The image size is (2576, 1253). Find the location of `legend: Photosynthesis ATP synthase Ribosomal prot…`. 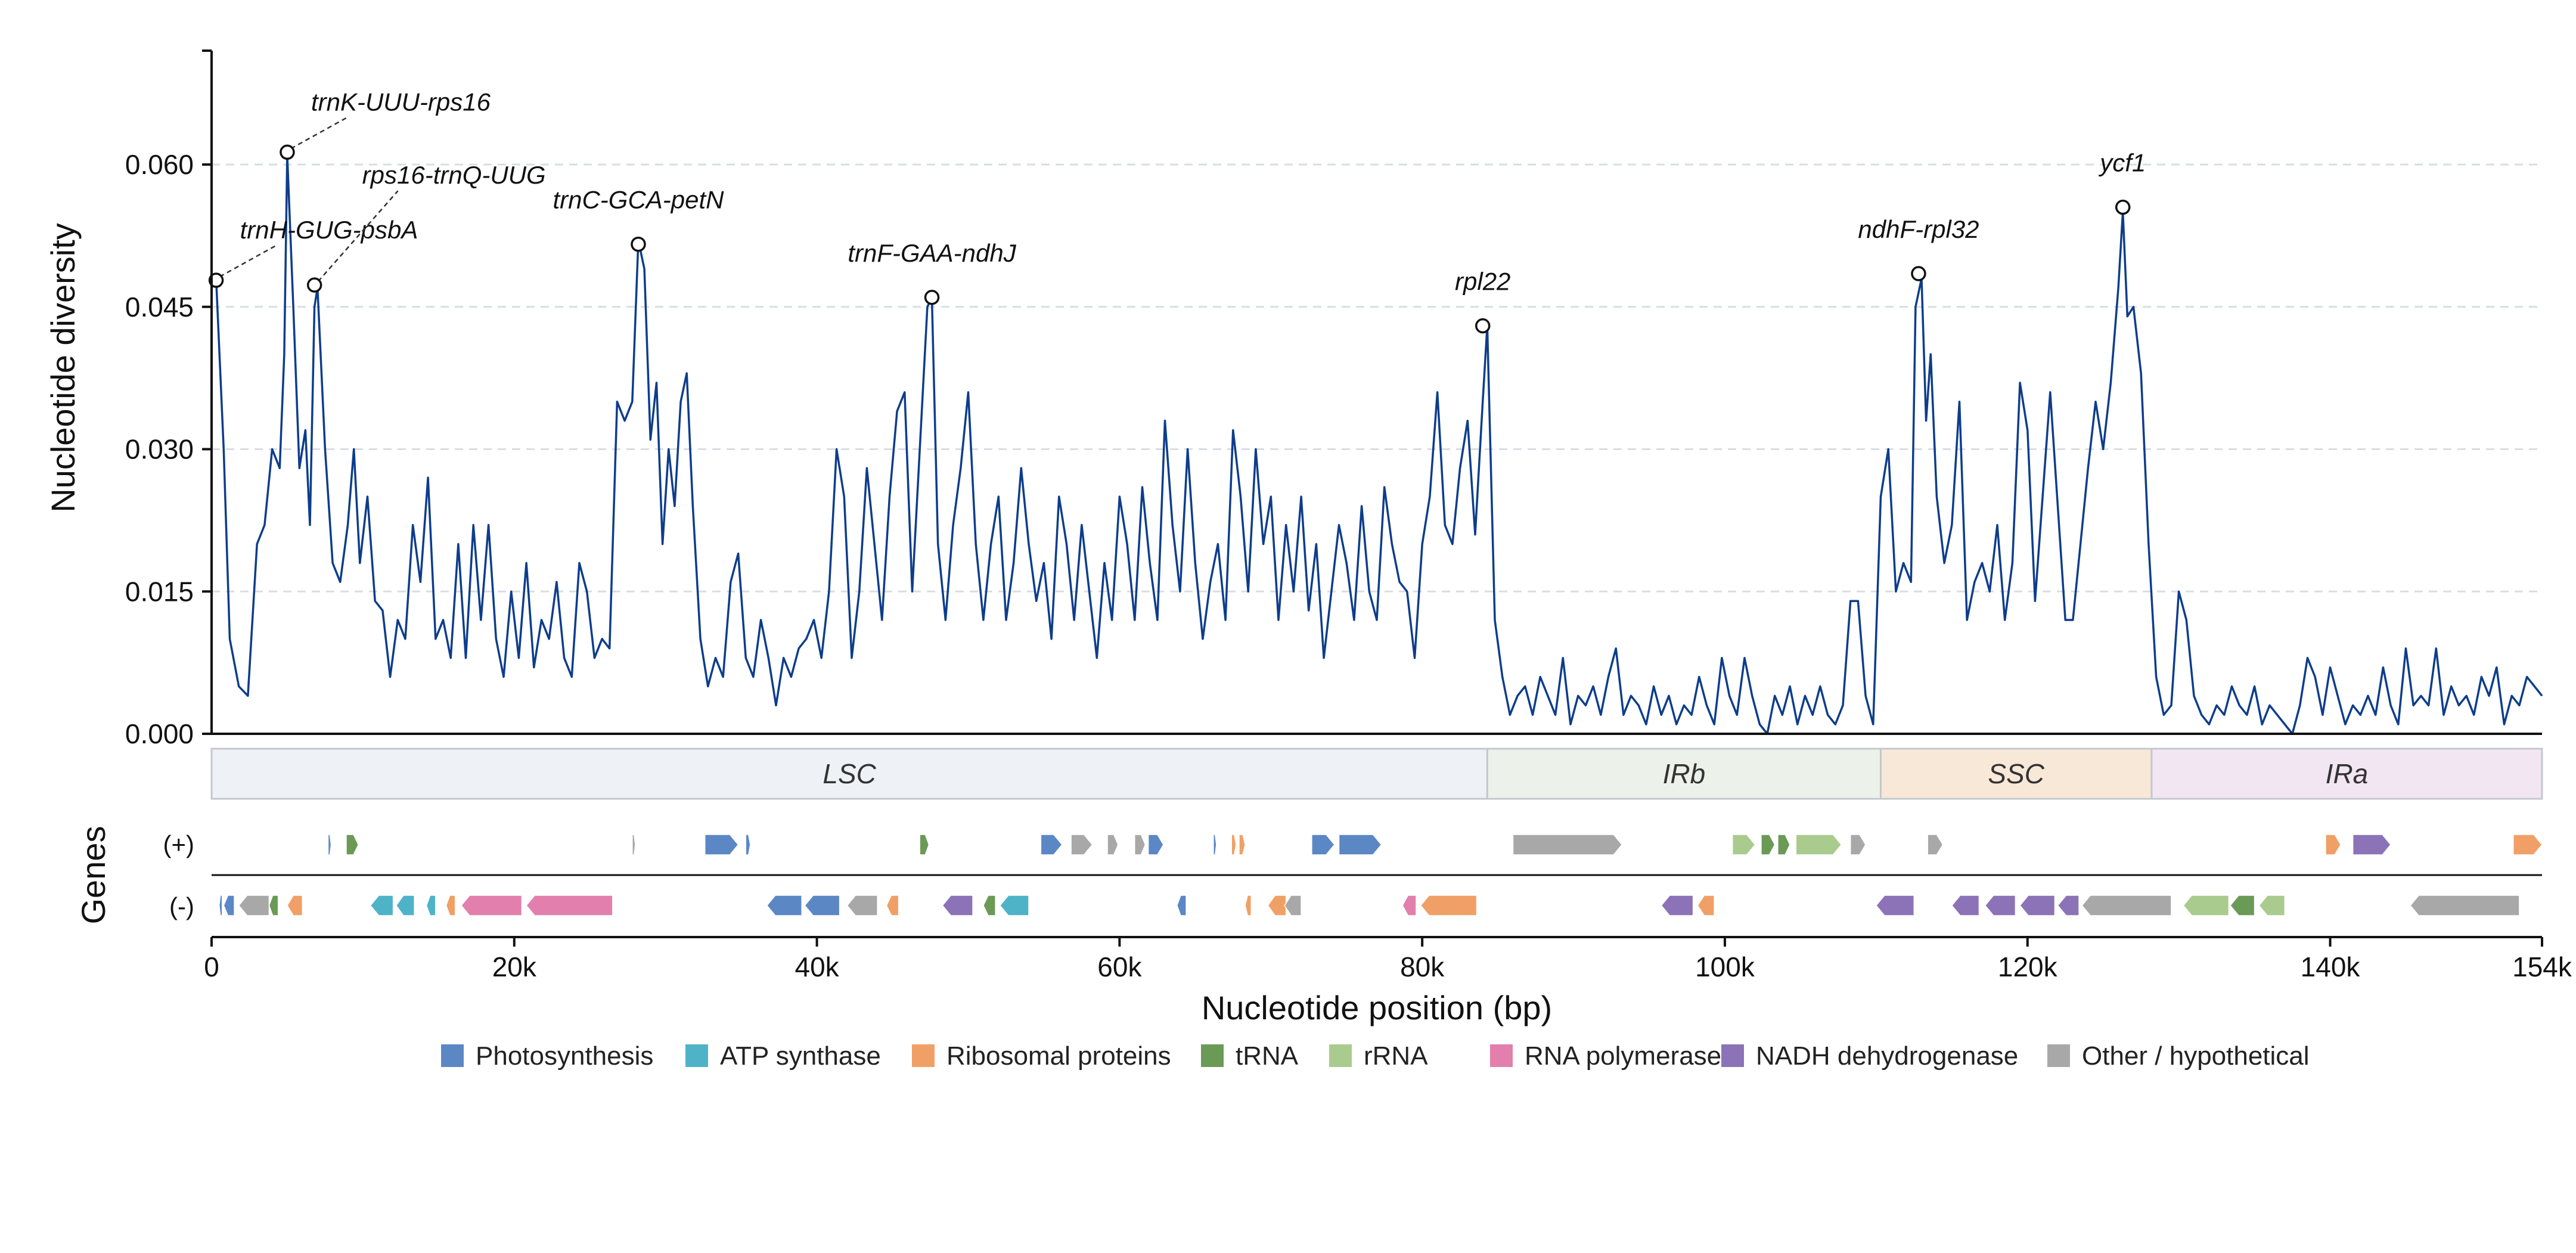

legend: Photosynthesis ATP synthase Ribosomal prot… is located at coordinates (1376, 1056).